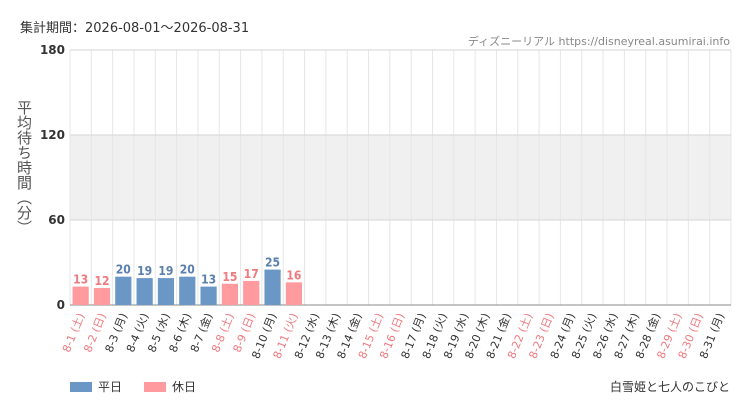 The image size is (750, 410). Describe the element at coordinates (272, 263) in the screenshot. I see `bar-value-label: 25` at that location.